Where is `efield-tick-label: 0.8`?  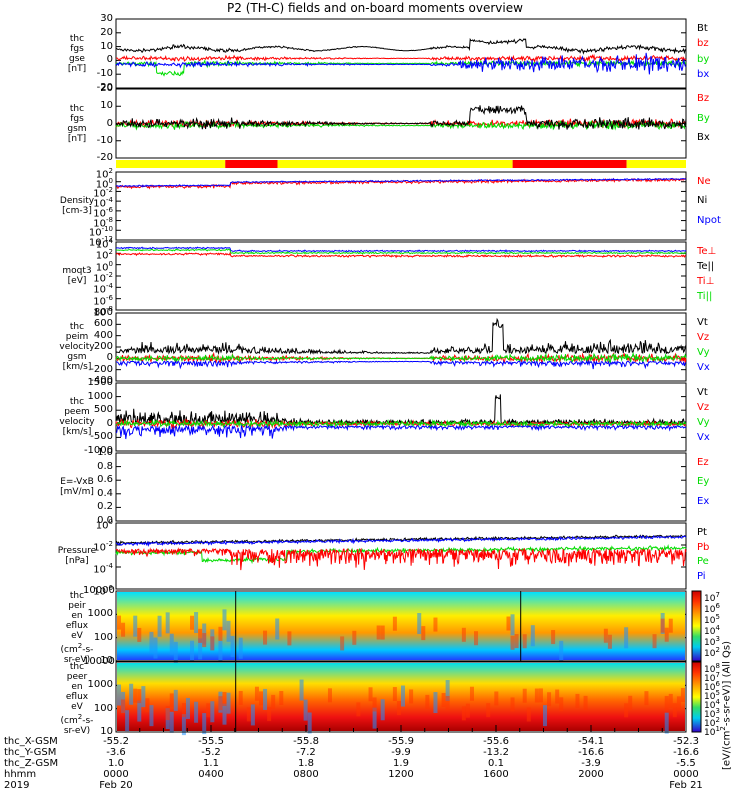 efield-tick-label: 0.8 is located at coordinates (105, 466).